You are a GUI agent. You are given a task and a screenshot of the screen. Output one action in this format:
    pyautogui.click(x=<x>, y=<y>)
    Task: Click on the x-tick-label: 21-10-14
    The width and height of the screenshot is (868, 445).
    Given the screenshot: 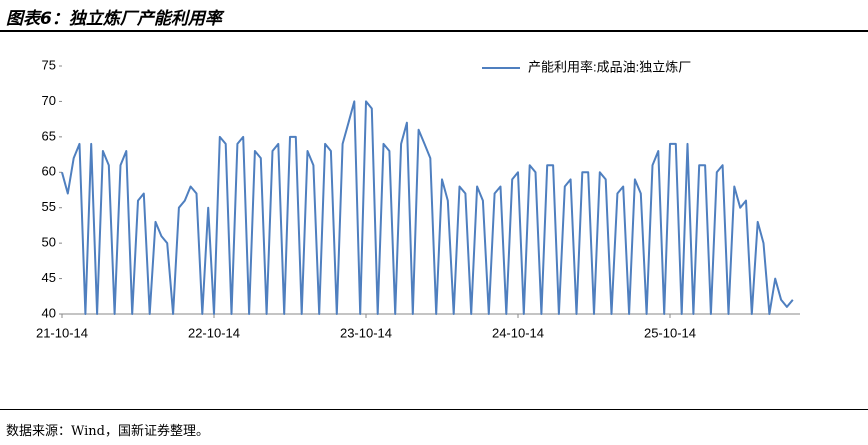 What is the action you would take?
    pyautogui.click(x=62, y=332)
    